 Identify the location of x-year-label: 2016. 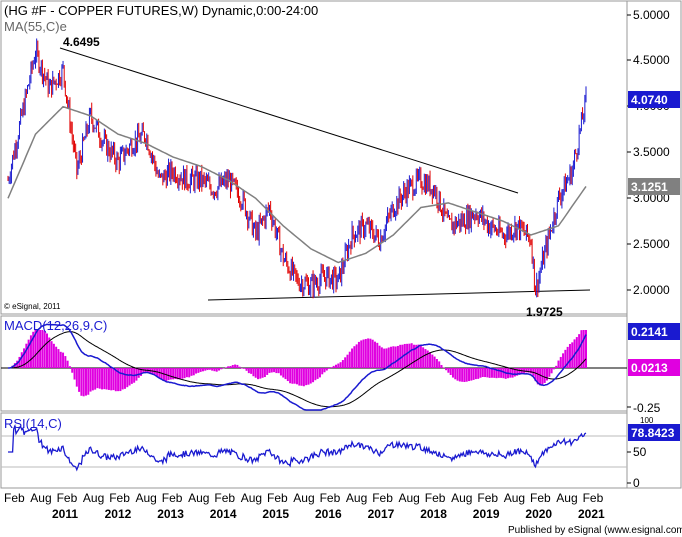
(328, 514).